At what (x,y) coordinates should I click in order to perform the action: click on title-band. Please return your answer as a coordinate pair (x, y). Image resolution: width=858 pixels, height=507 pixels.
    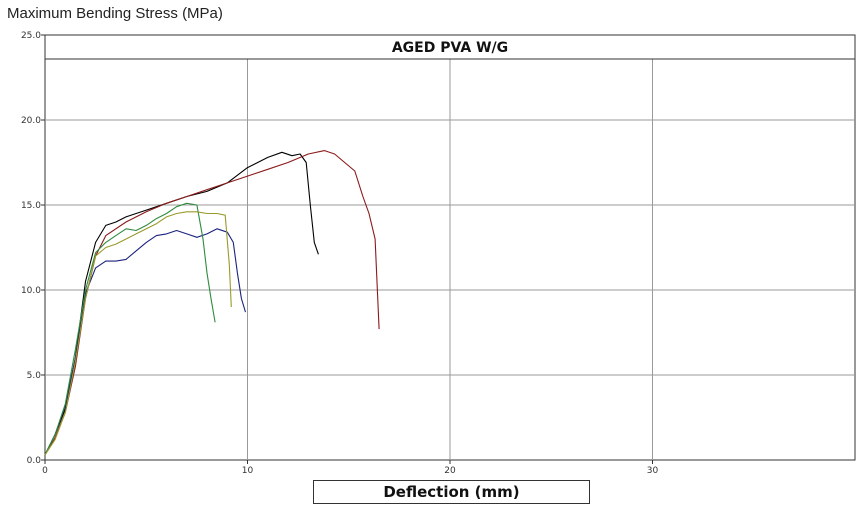
    Looking at the image, I should click on (450, 47).